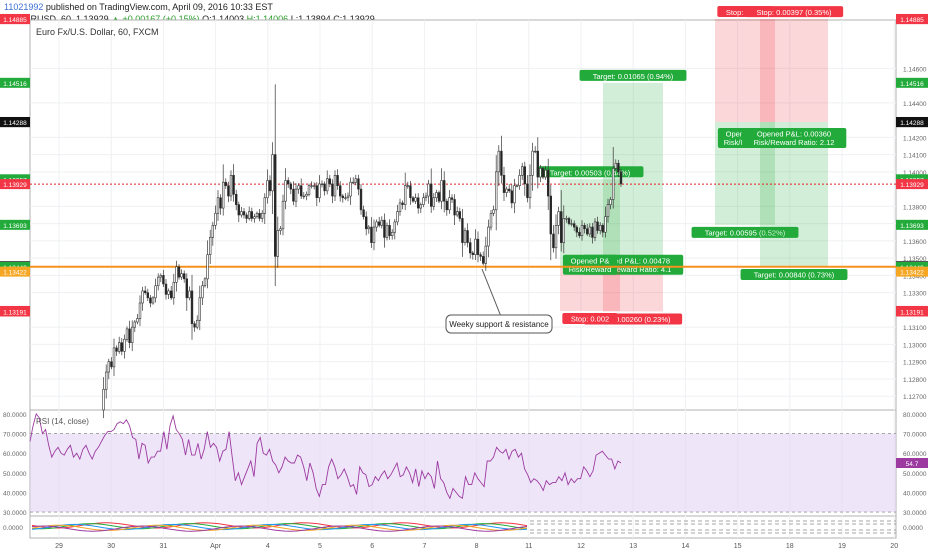 The image size is (932, 550). What do you see at coordinates (912, 20) in the screenshot?
I see `price-tag-right-text: 1.14885` at bounding box center [912, 20].